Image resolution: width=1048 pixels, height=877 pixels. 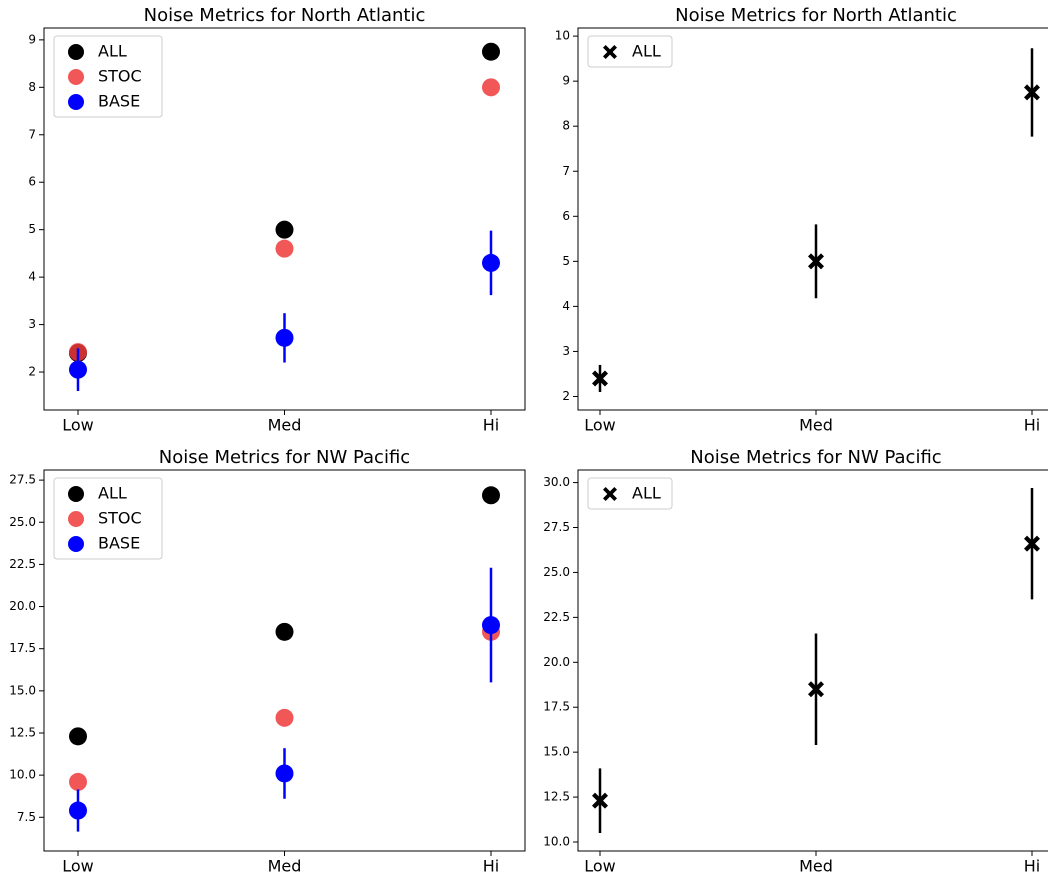 I want to click on y-tick-label: 10, so click(x=562, y=36).